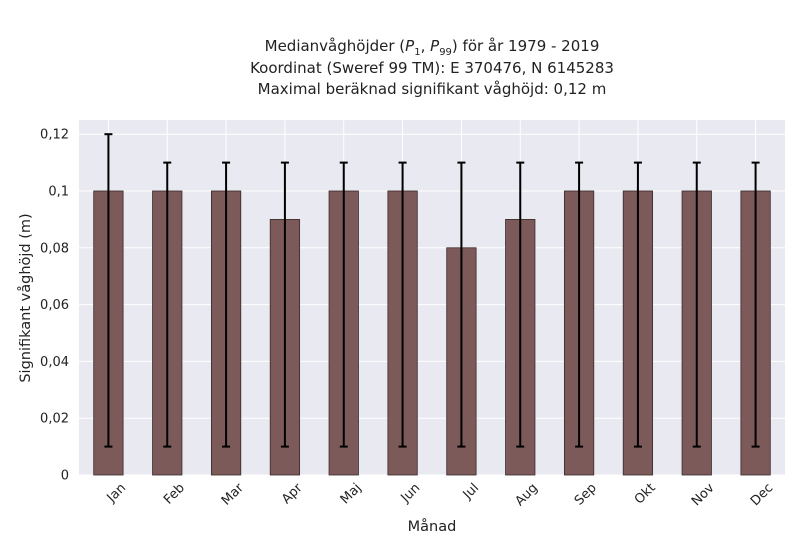  Describe the element at coordinates (58, 192) in the screenshot. I see `y-tick-label: 0,1` at that location.